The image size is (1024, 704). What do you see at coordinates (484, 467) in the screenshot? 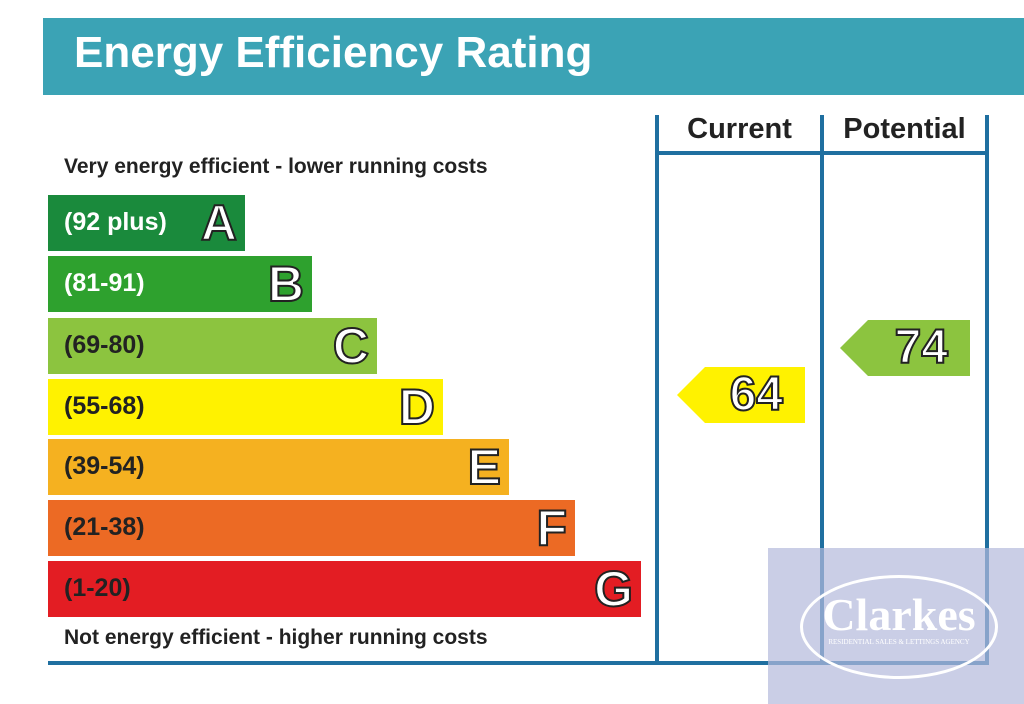
I see `band-letter: E` at bounding box center [484, 467].